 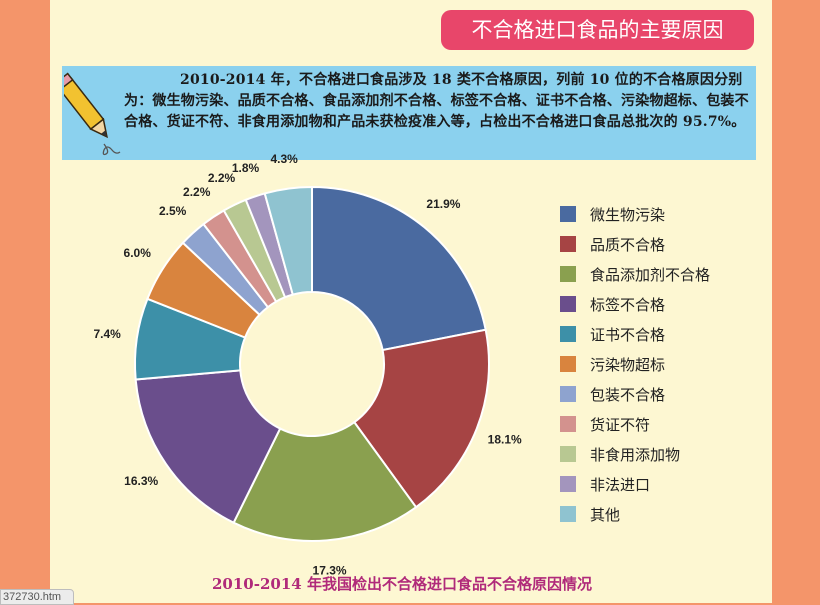 I want to click on slice-value-label: 16.3%, so click(x=141, y=481).